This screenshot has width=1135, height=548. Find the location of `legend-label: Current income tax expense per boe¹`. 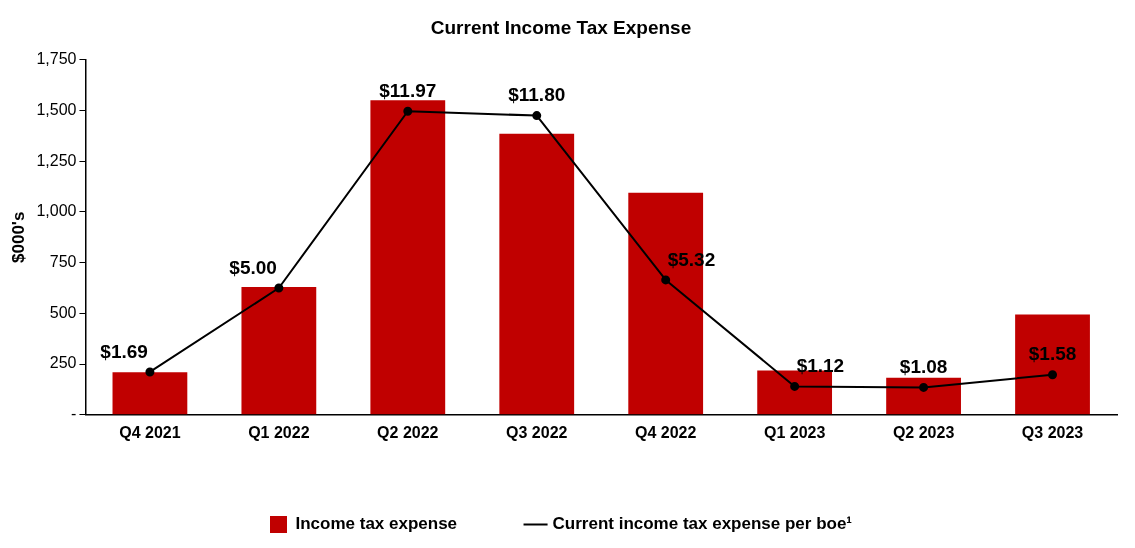

legend-label: Current income tax expense per boe¹ is located at coordinates (702, 524).